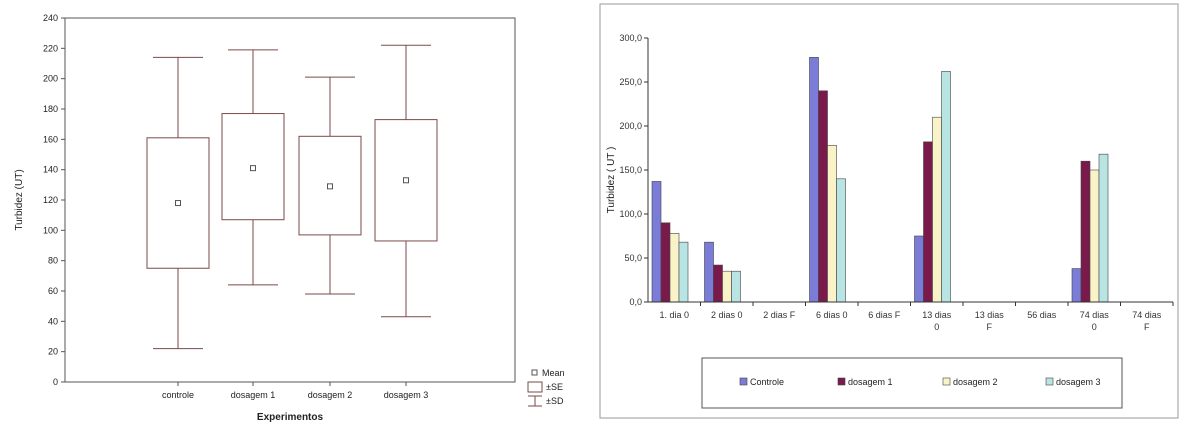  What do you see at coordinates (295, 391) in the screenshot?
I see `box-x-axis: controle dosagem 1 dosagem 2 dosagem 3` at bounding box center [295, 391].